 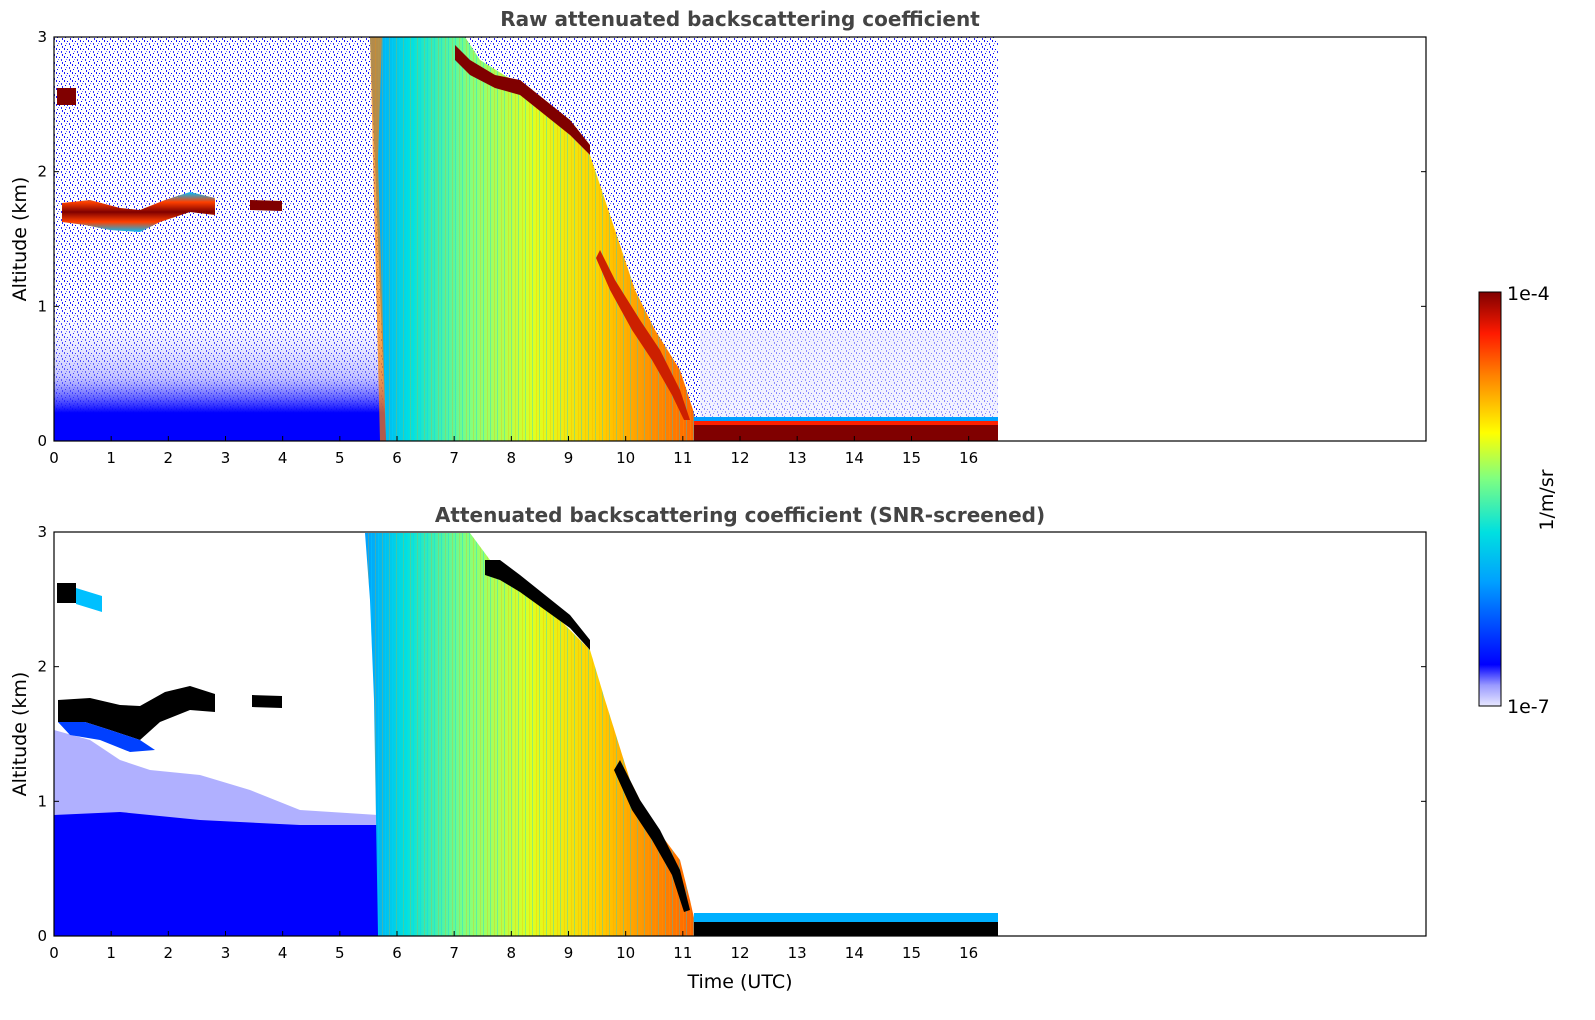 I want to click on boundary-layer-core, so click(x=216, y=874).